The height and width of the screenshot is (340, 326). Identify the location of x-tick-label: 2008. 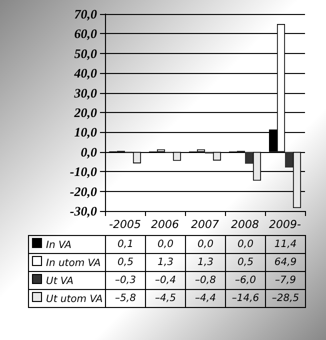
(245, 224).